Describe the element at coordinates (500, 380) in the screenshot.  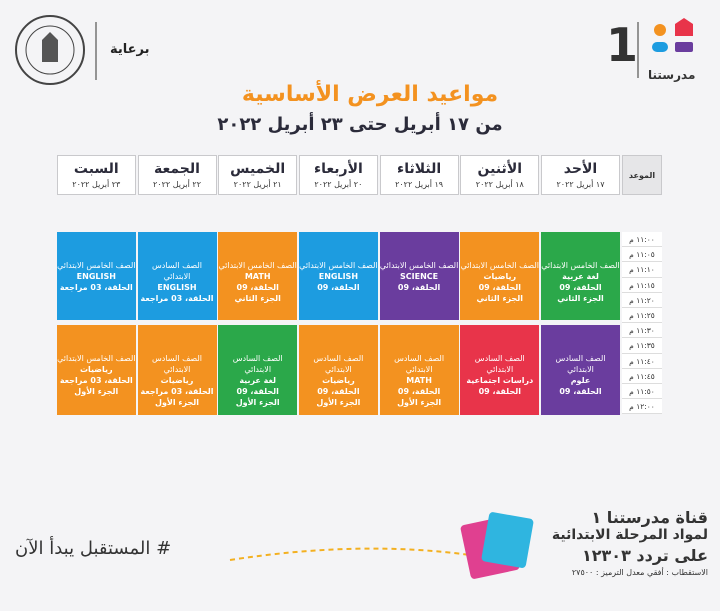
I see `program-line: دراسات اجتماعية` at that location.